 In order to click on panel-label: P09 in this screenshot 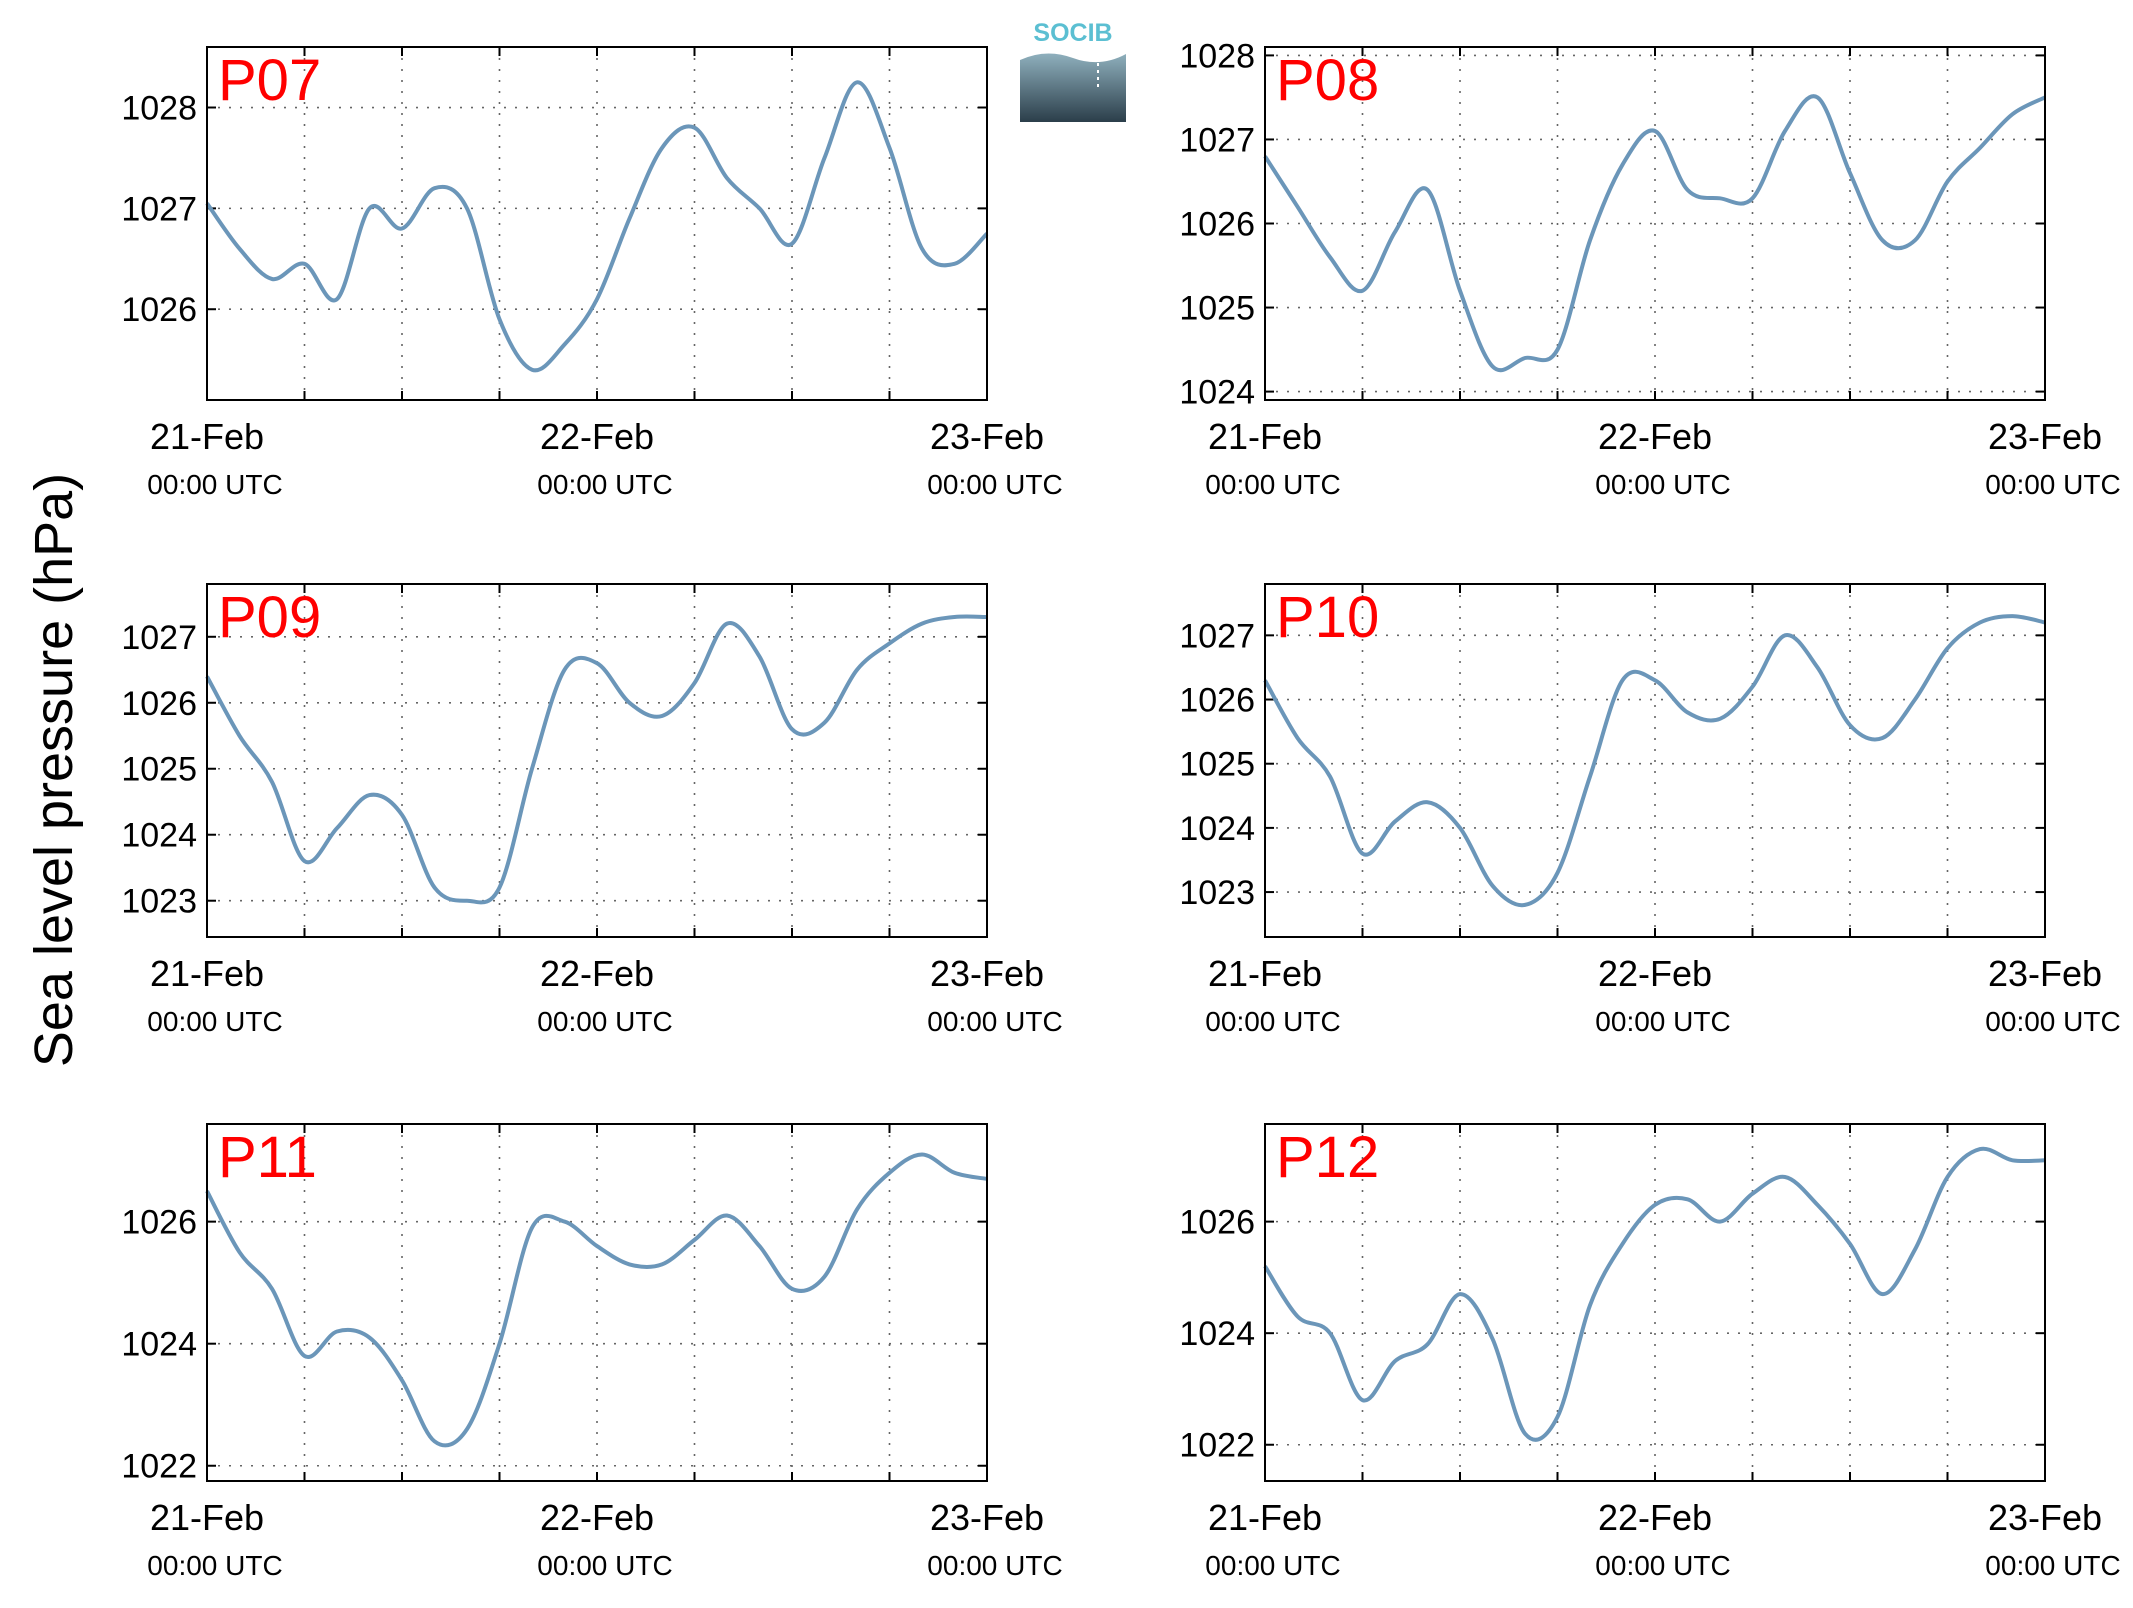, I will do `click(269, 617)`.